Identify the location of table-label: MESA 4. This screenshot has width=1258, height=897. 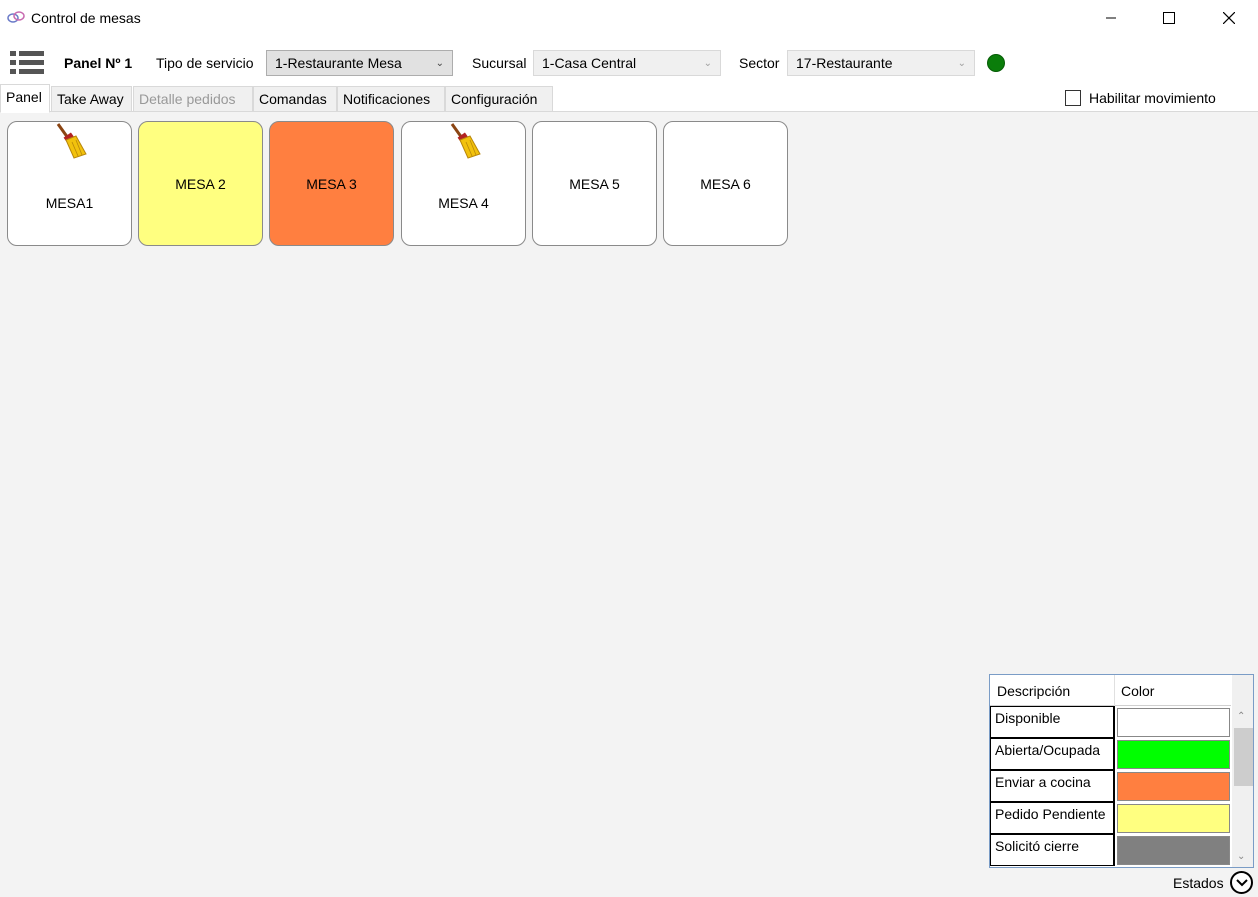
(463, 203).